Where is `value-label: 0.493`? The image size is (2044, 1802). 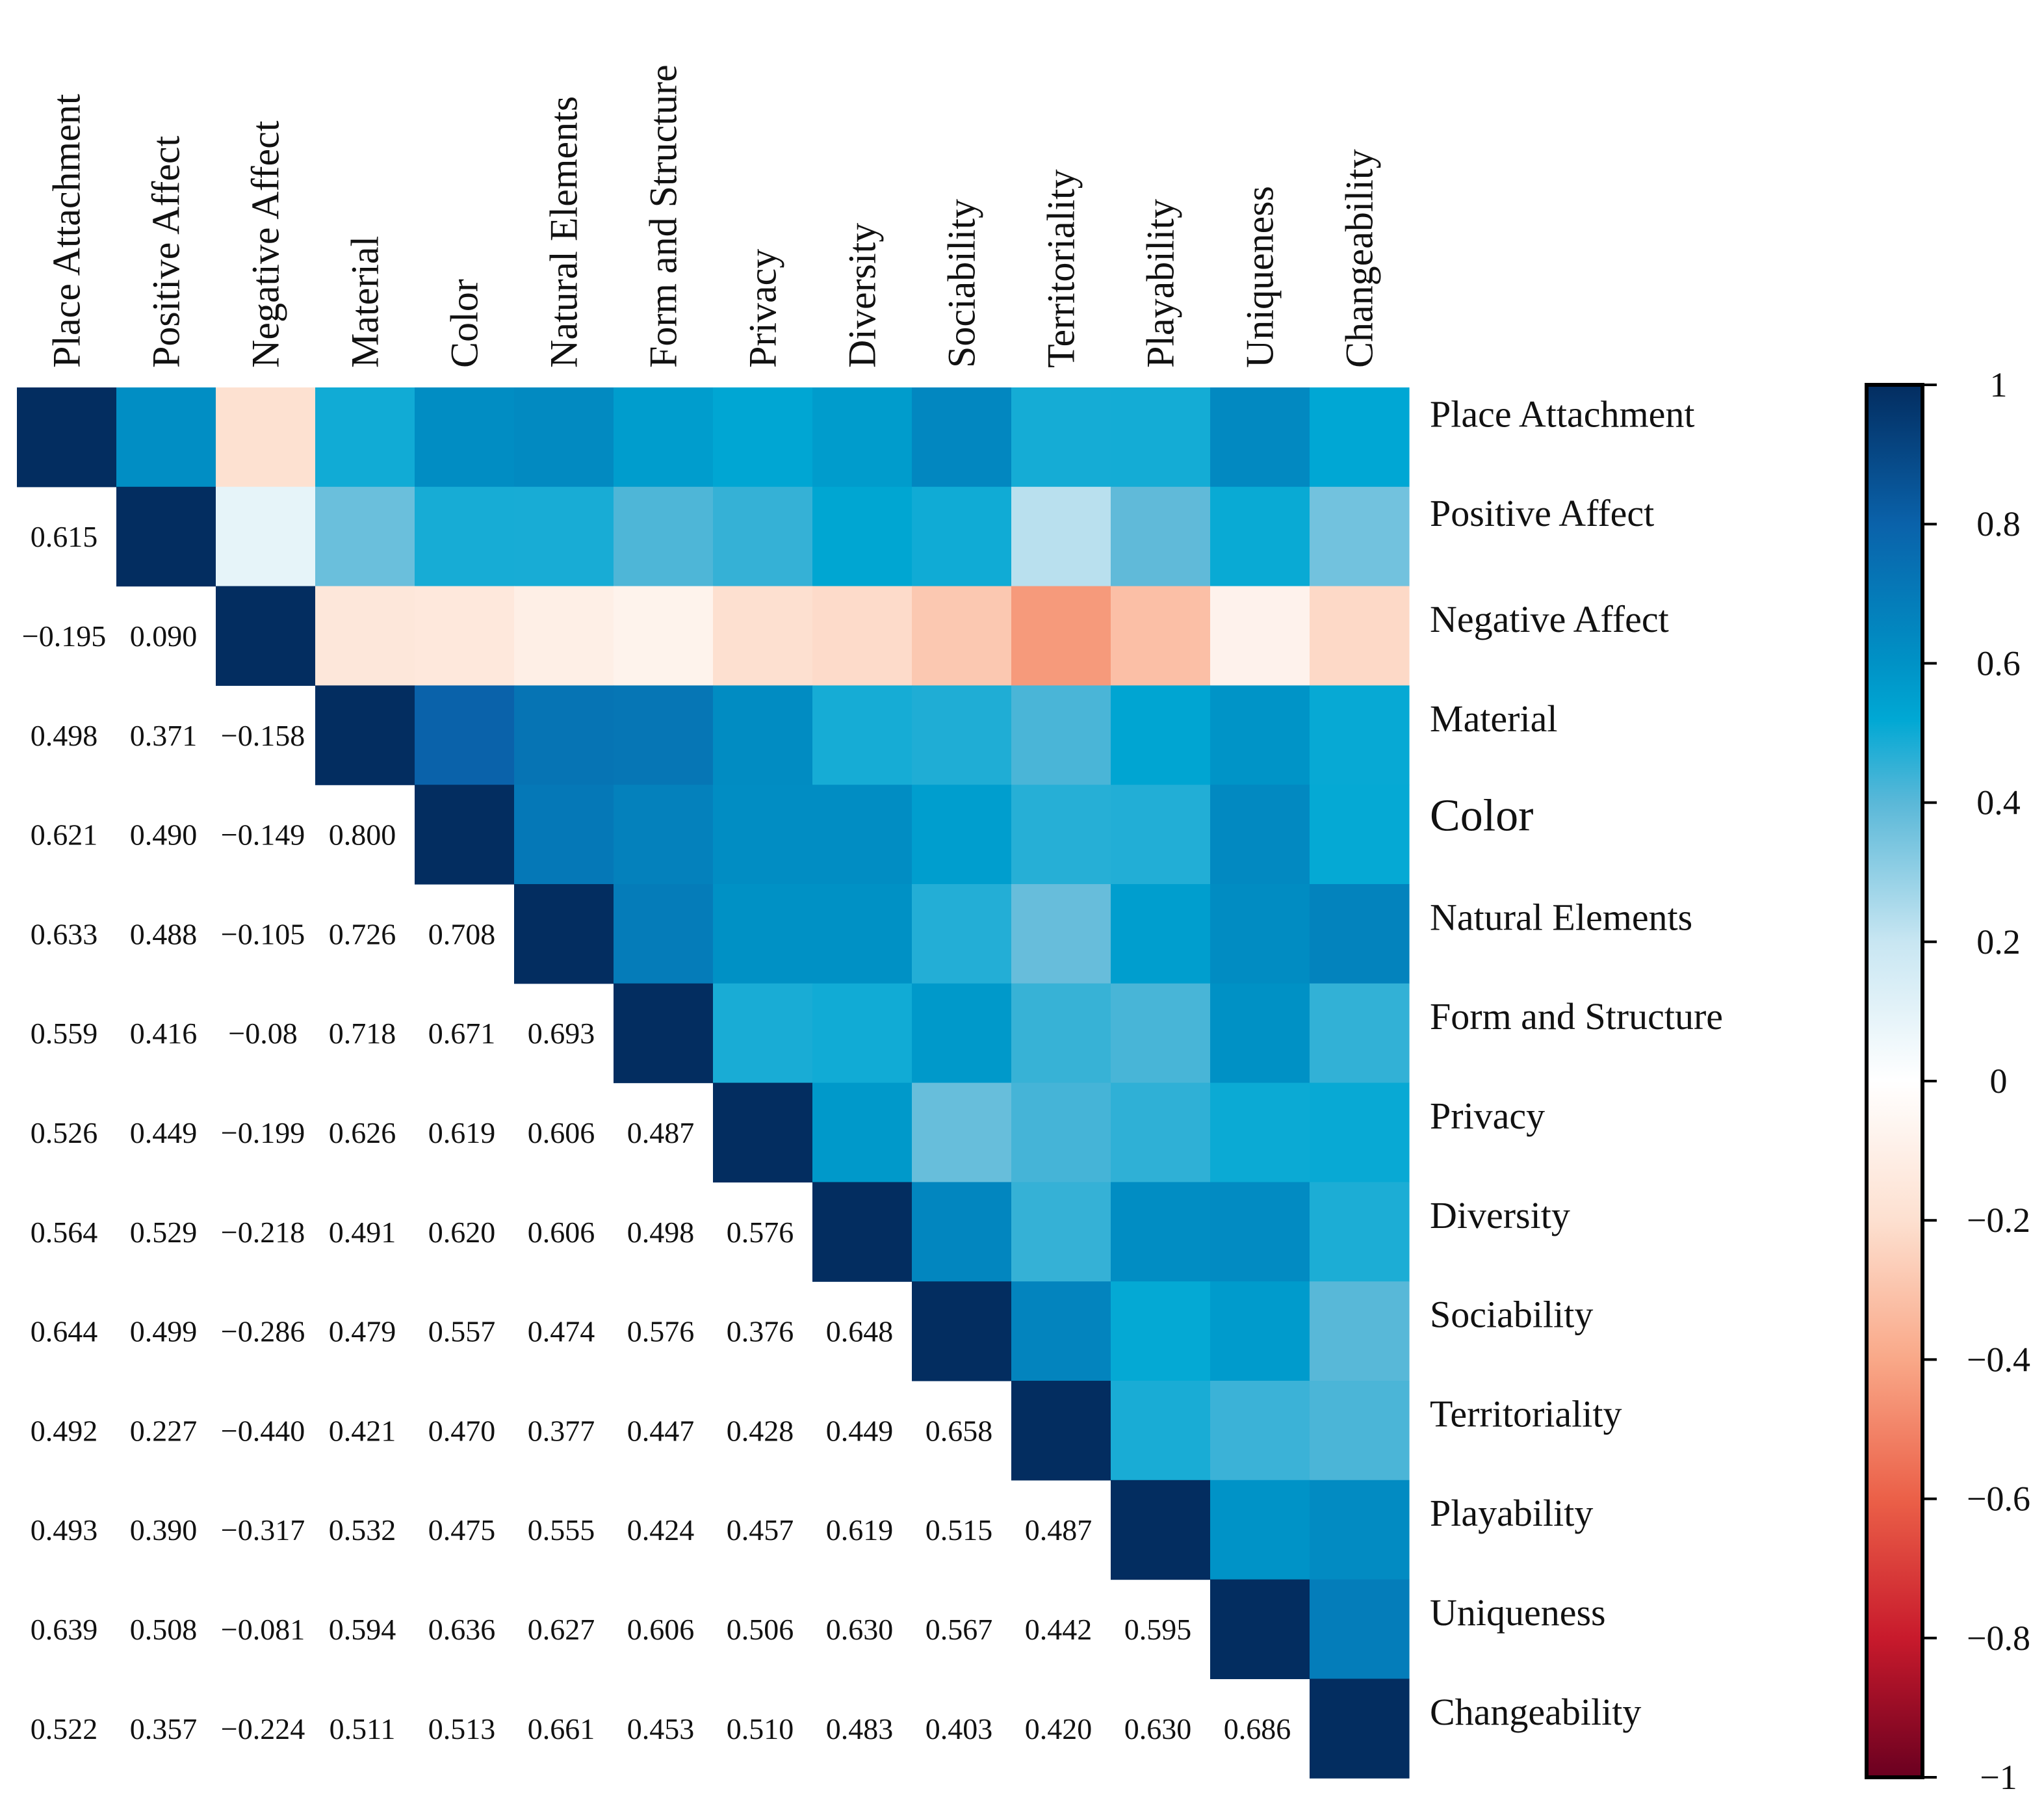 value-label: 0.493 is located at coordinates (64, 1530).